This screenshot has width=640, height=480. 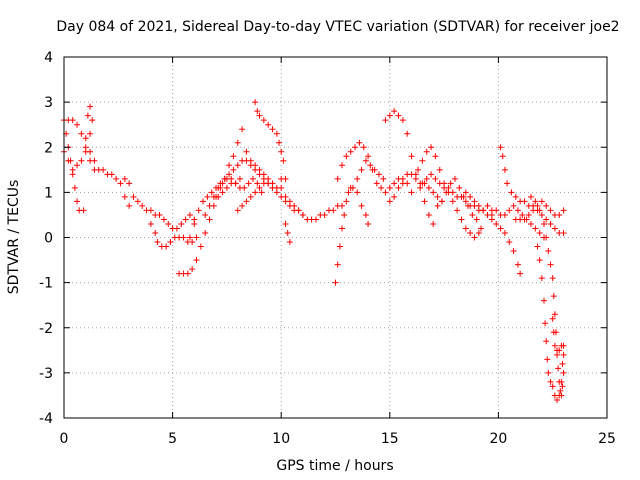 I want to click on y-axis-label: SDTVAR / TECUs, so click(x=14, y=237).